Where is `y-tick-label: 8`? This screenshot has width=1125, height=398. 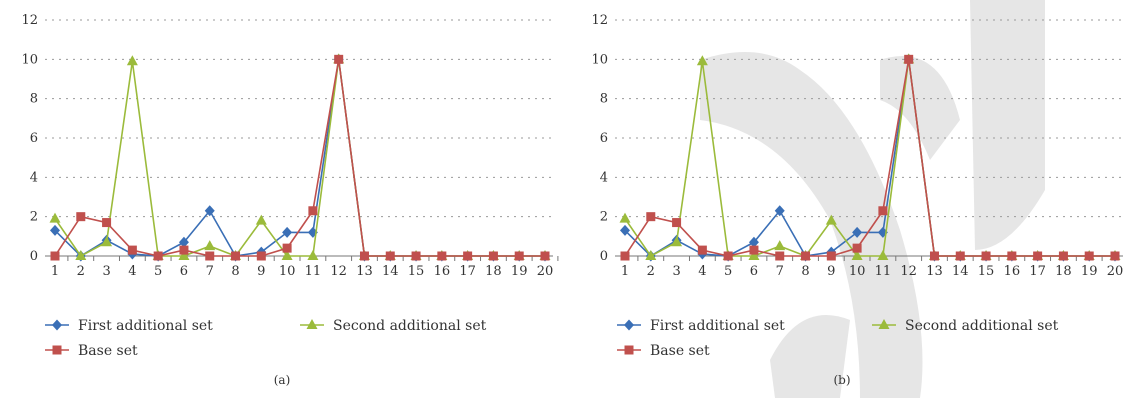
y-tick-label: 8 is located at coordinates (604, 99).